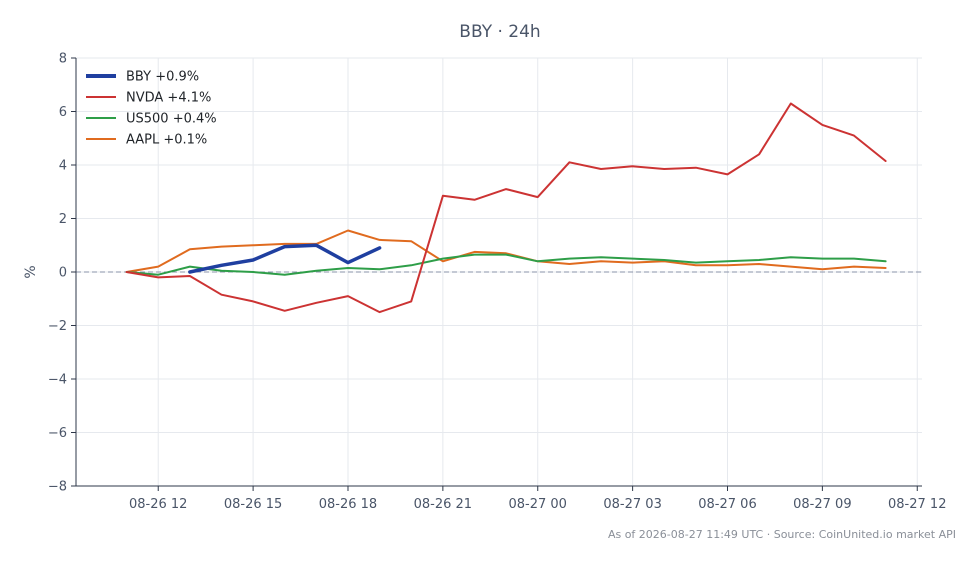 The width and height of the screenshot is (980, 564). What do you see at coordinates (57, 487) in the screenshot?
I see `y-tick-label: −8` at bounding box center [57, 487].